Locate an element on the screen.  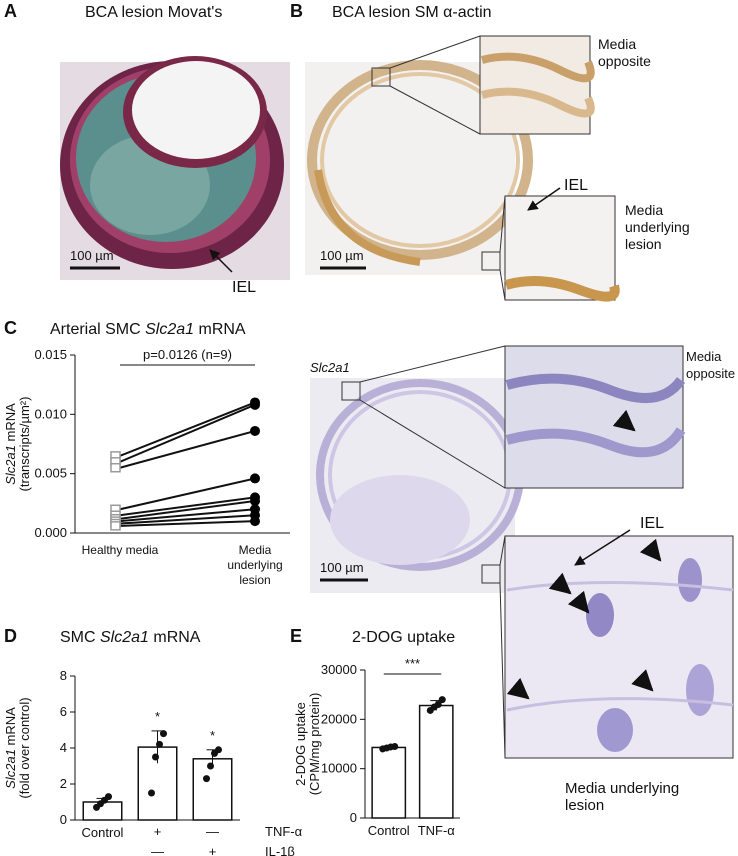
y-tick-label: 0.005 is located at coordinates (50, 473).